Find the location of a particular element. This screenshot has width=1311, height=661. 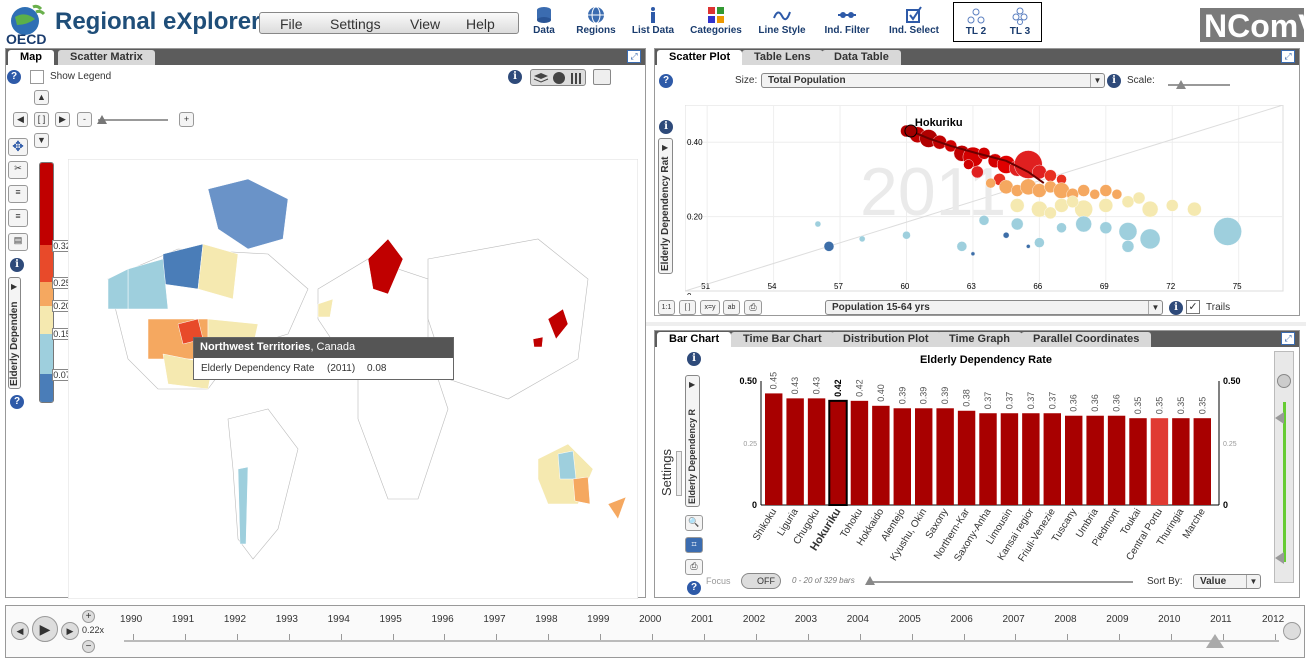

aspect-1to1-button: 1:1 is located at coordinates (666, 307).